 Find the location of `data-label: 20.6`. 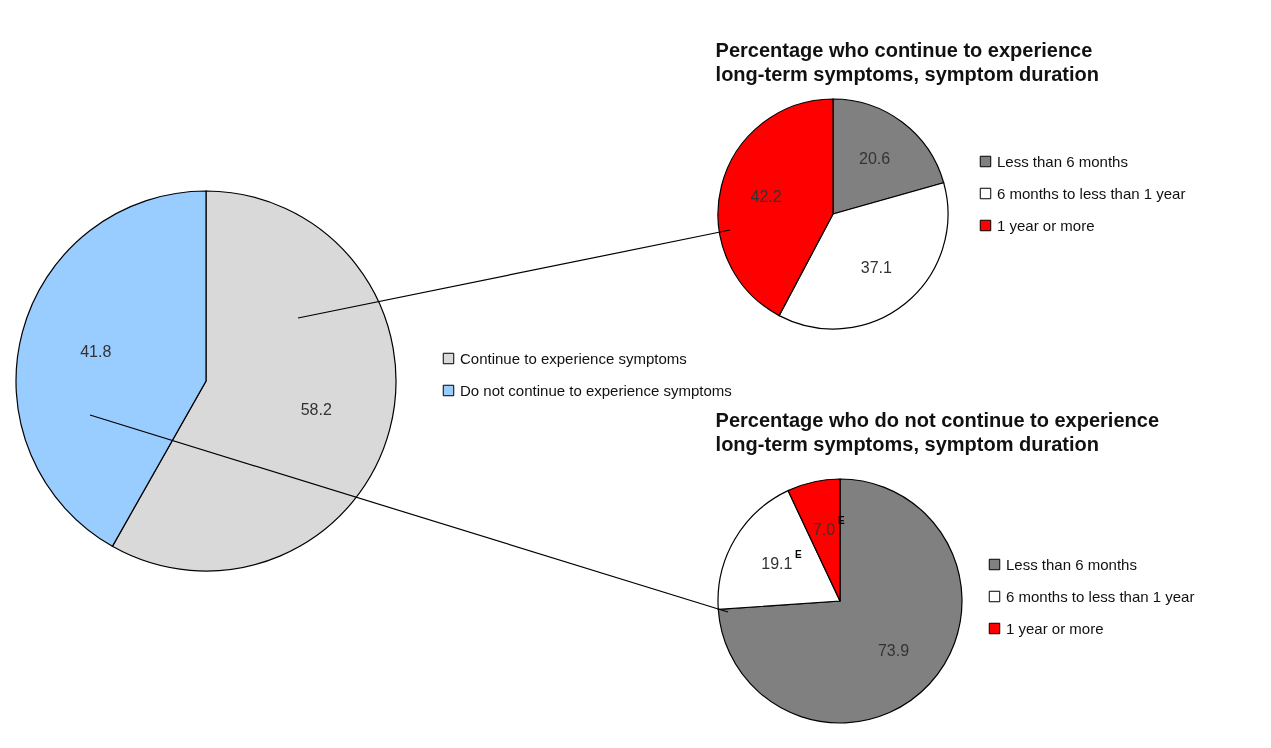

data-label: 20.6 is located at coordinates (875, 158).